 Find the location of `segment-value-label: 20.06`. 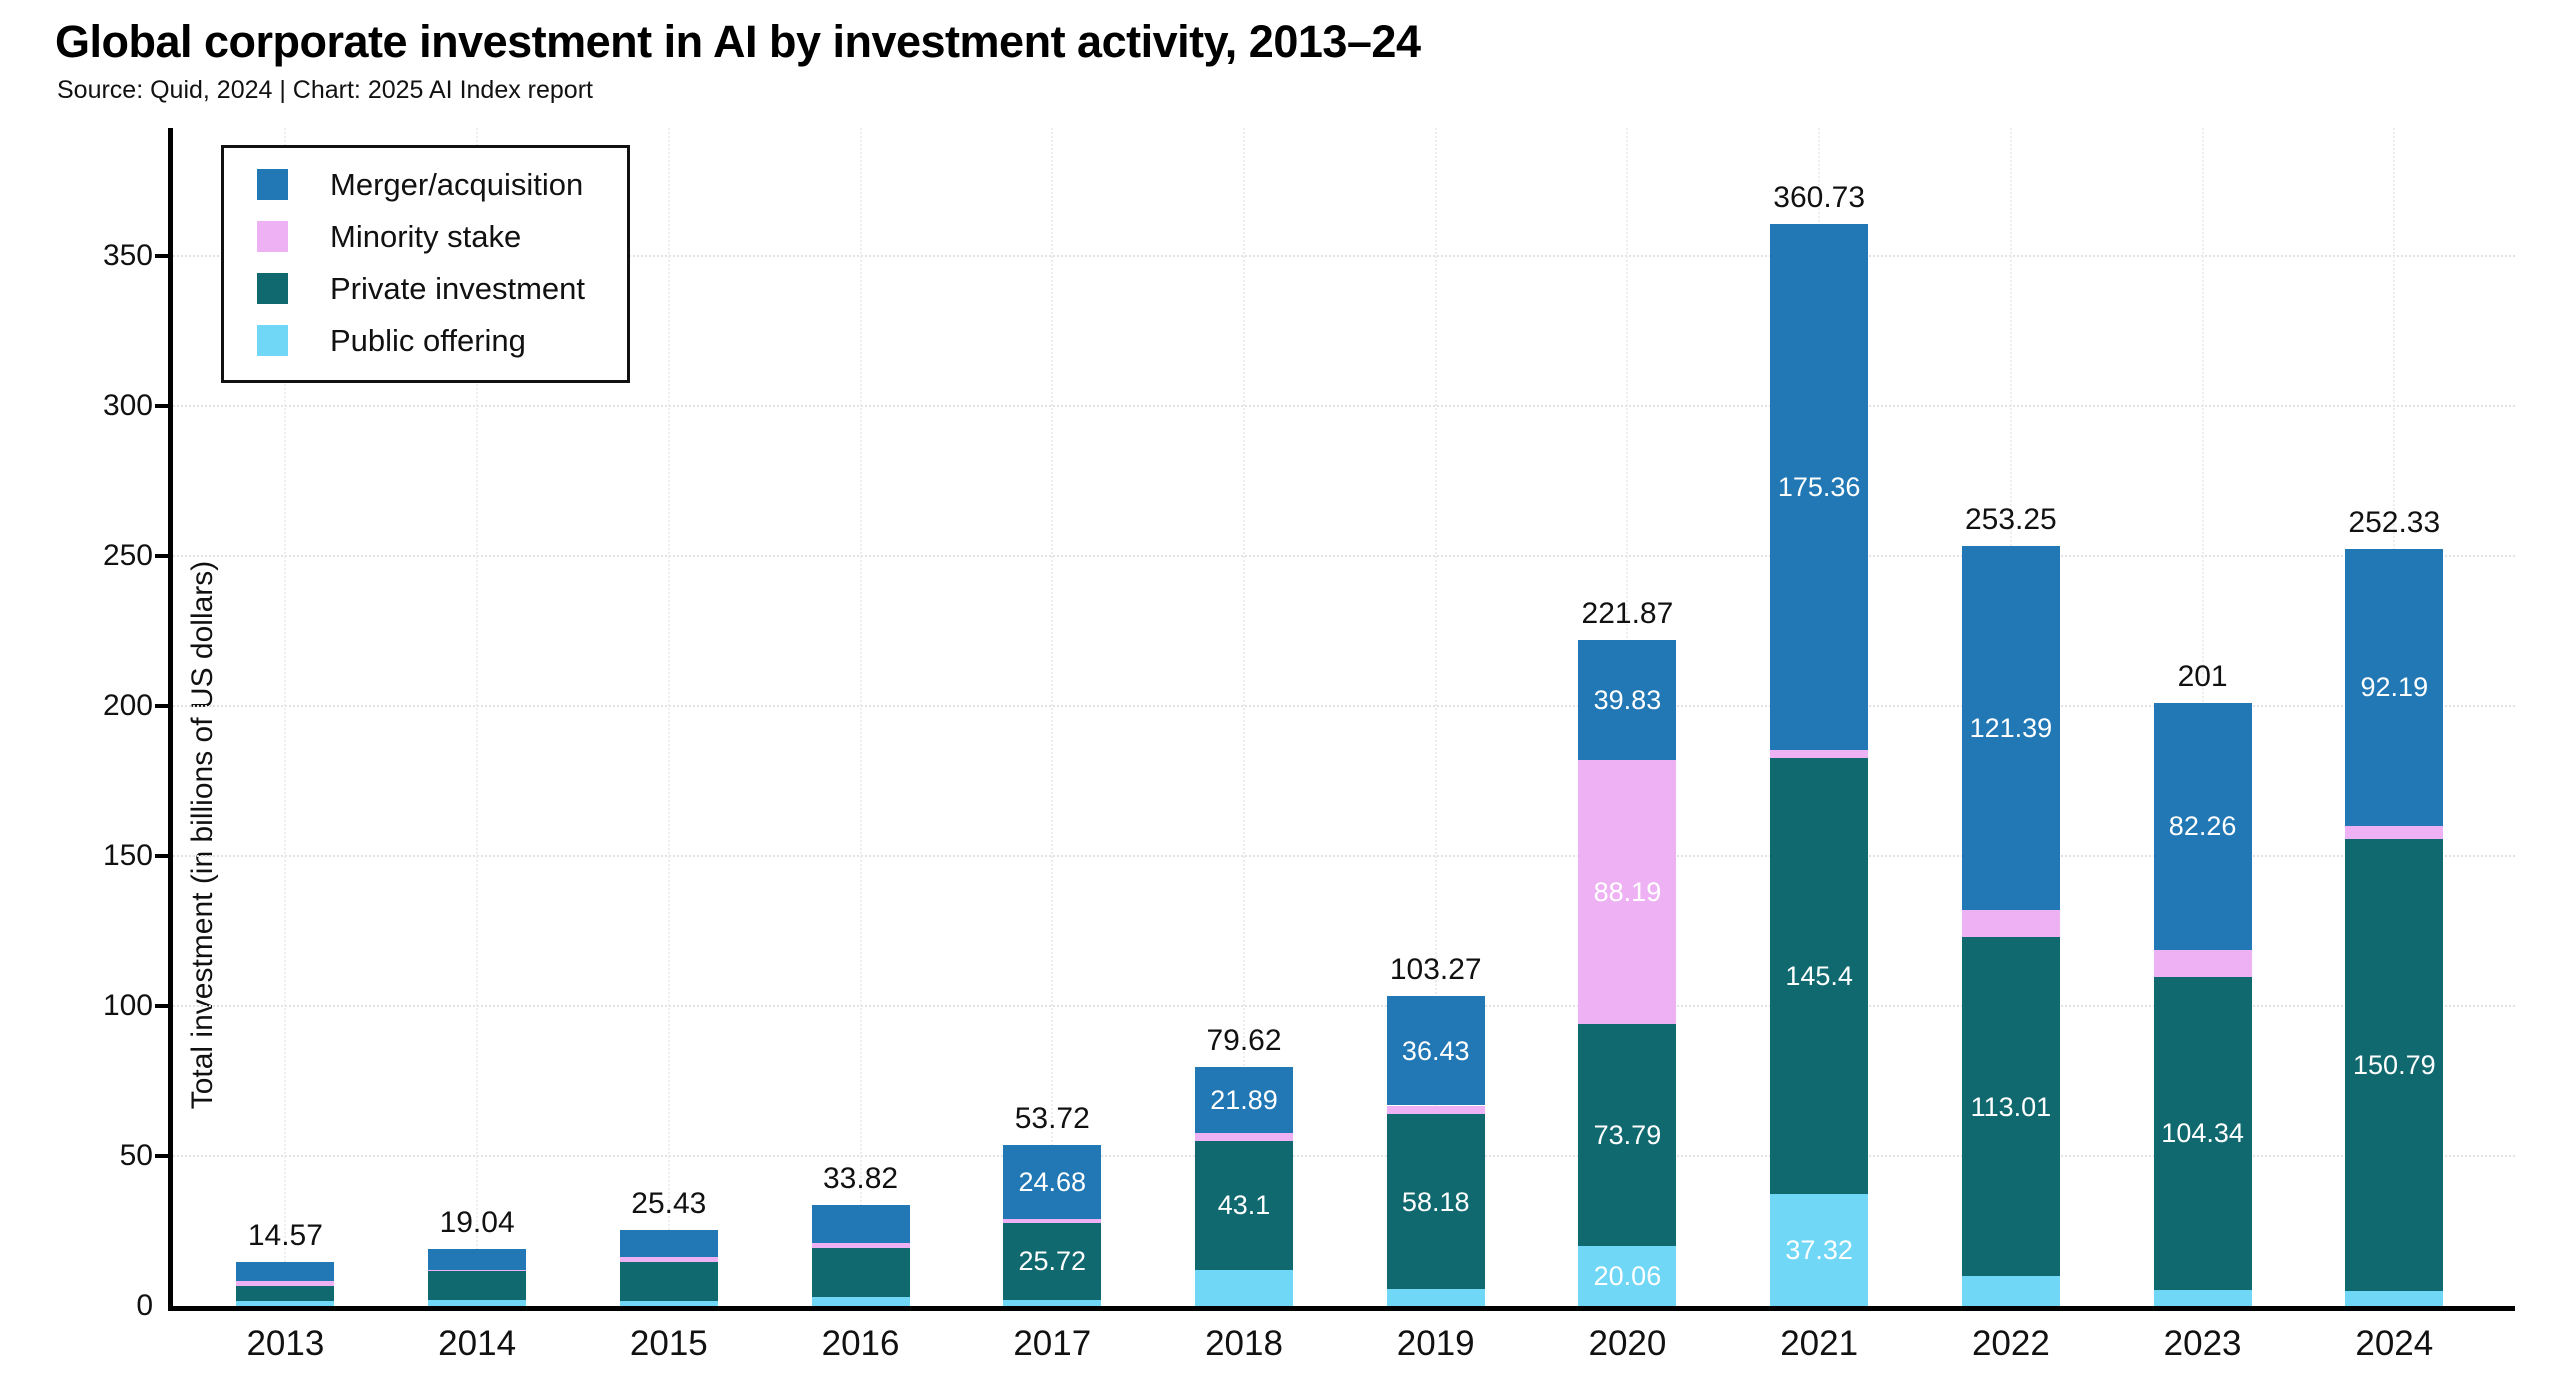

segment-value-label: 20.06 is located at coordinates (1627, 1275).